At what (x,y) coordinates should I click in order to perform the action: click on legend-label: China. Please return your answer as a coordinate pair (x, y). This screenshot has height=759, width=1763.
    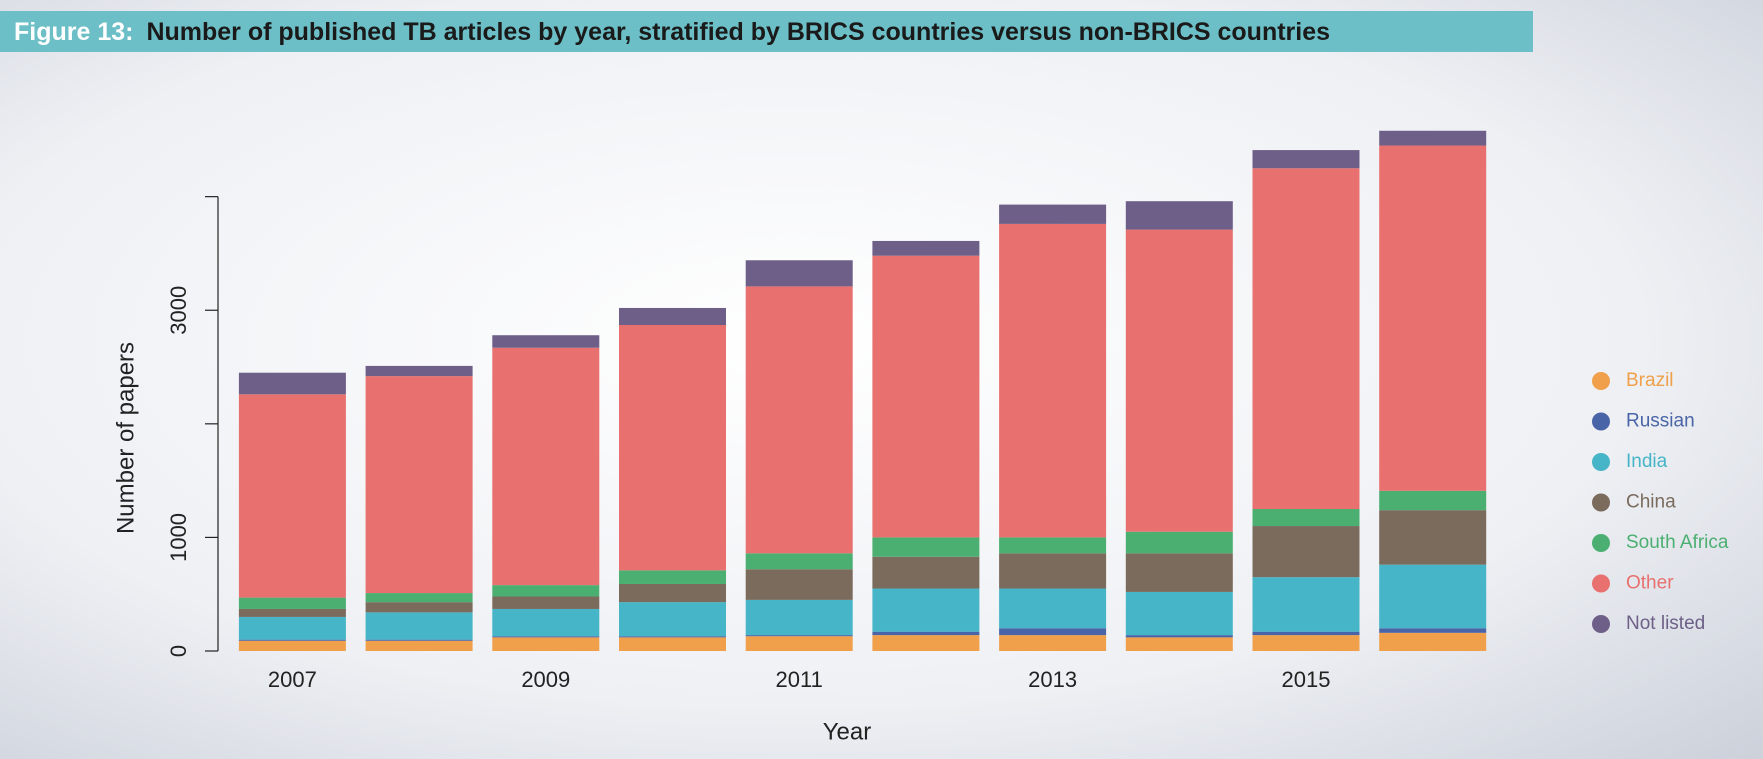
    Looking at the image, I should click on (1651, 502).